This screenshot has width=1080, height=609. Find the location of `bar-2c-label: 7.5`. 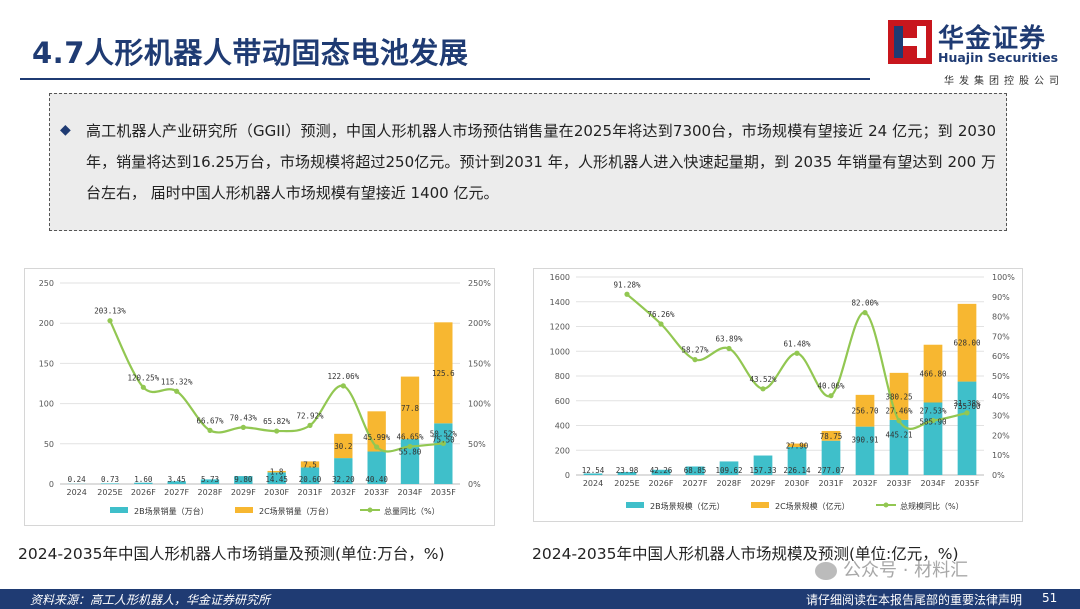

bar-2c-label: 7.5 is located at coordinates (310, 464).